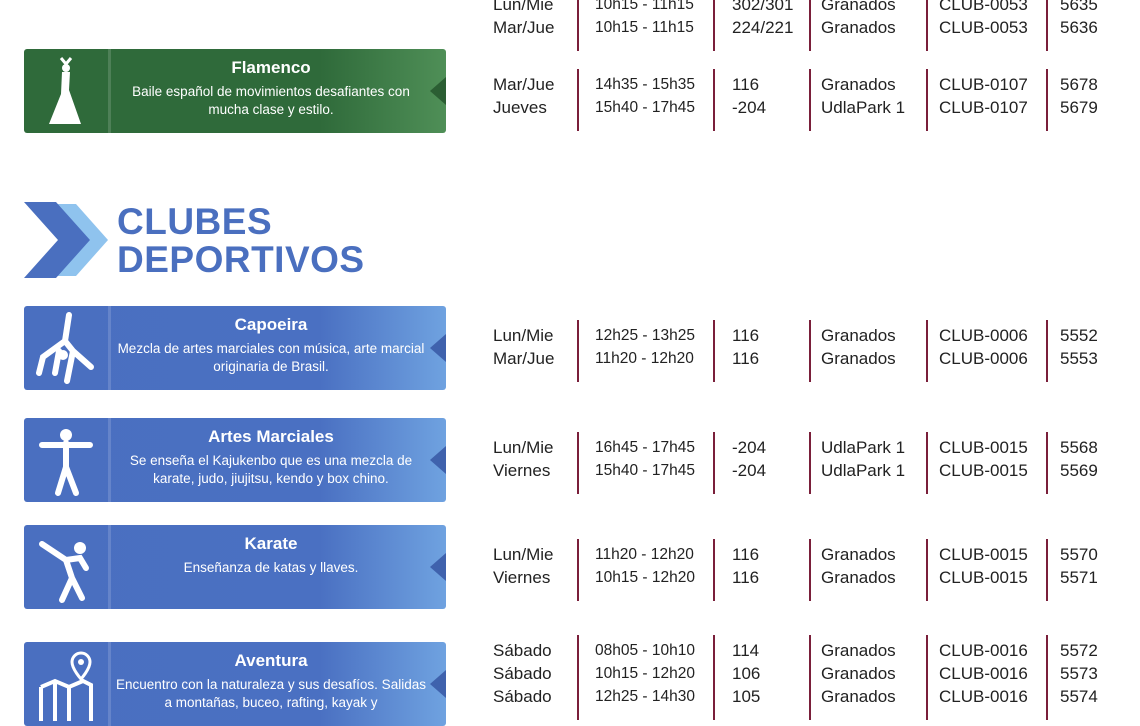 The width and height of the screenshot is (1140, 726). I want to click on flamenco-dancer-icon, so click(67, 91).